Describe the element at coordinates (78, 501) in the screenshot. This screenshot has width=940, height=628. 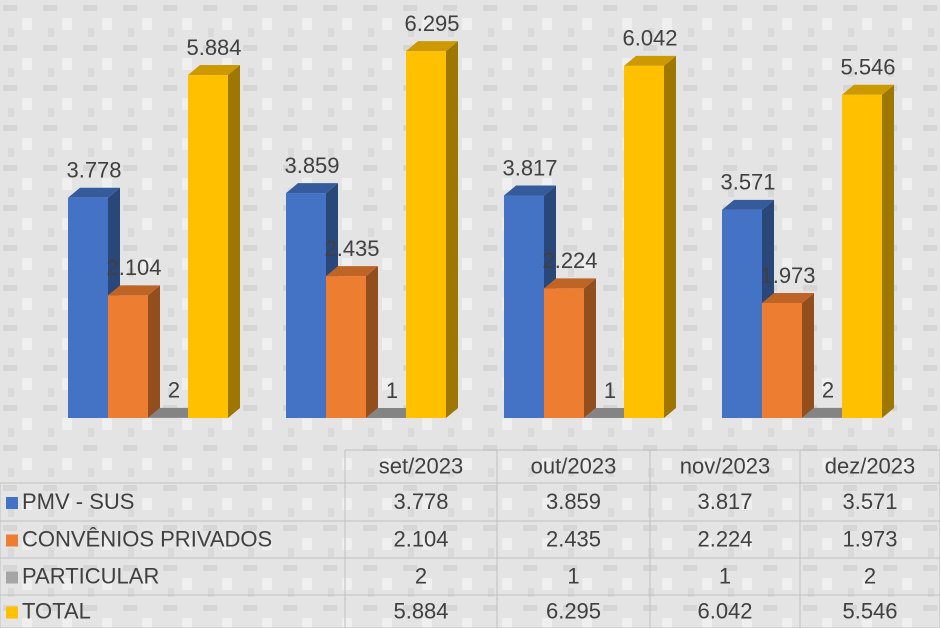
I see `legend-label: PMV - SUS` at that location.